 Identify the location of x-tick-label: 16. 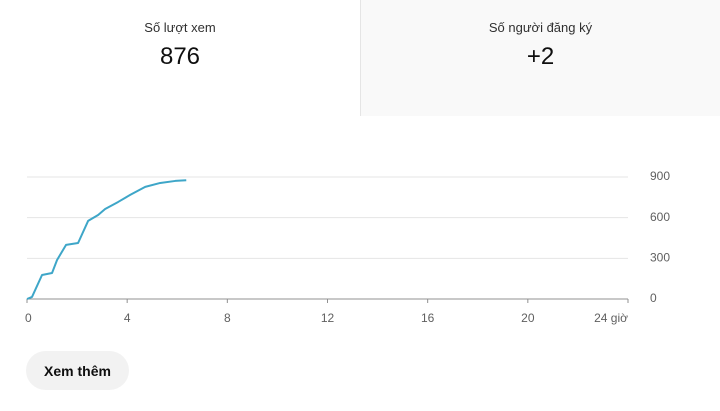
(428, 318).